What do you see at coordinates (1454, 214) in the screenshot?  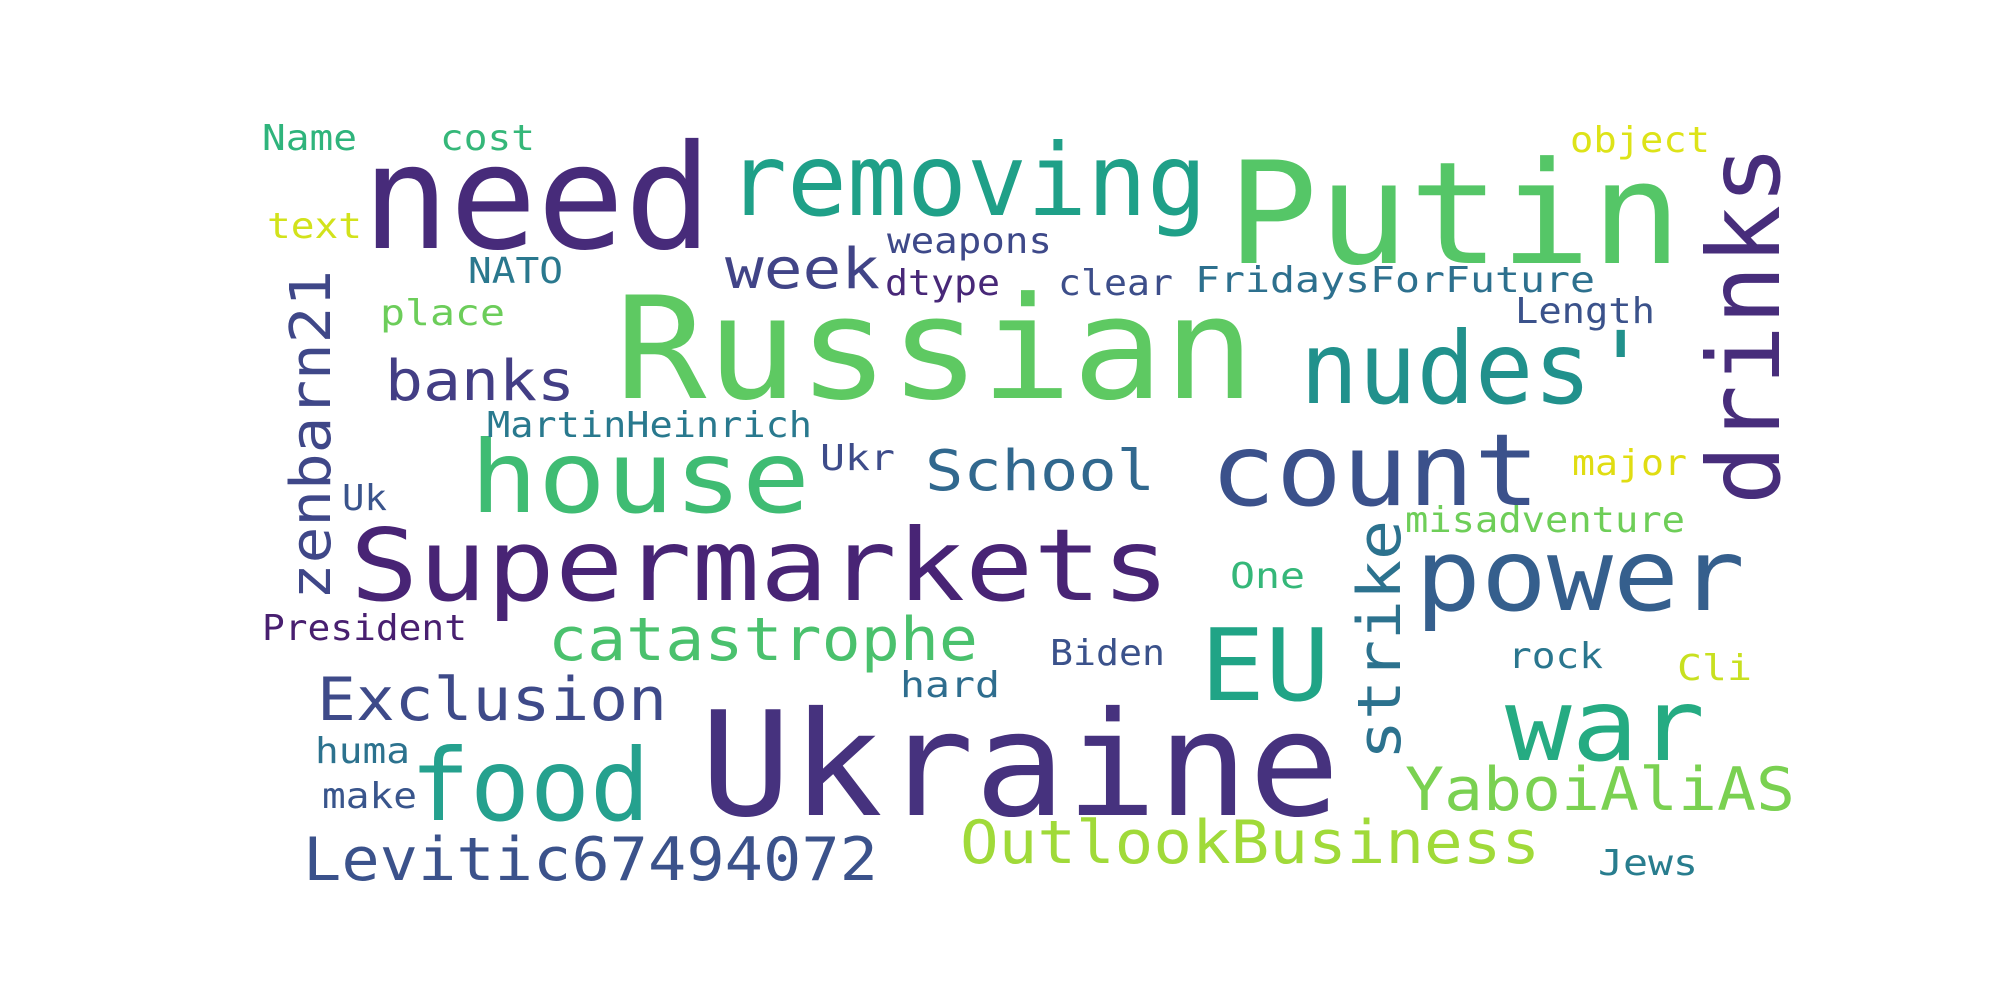 I see `word-putin: Putin` at bounding box center [1454, 214].